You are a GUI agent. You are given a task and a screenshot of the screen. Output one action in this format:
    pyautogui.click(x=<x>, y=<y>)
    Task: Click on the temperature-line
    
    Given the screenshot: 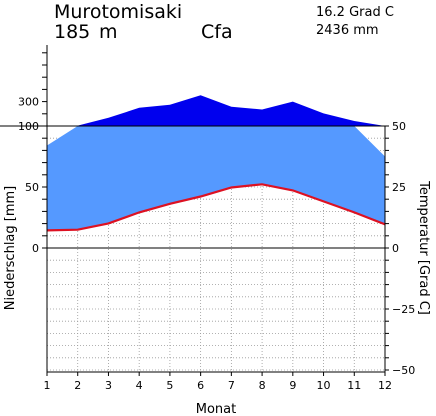 What is the action you would take?
    pyautogui.click(x=216, y=207)
    